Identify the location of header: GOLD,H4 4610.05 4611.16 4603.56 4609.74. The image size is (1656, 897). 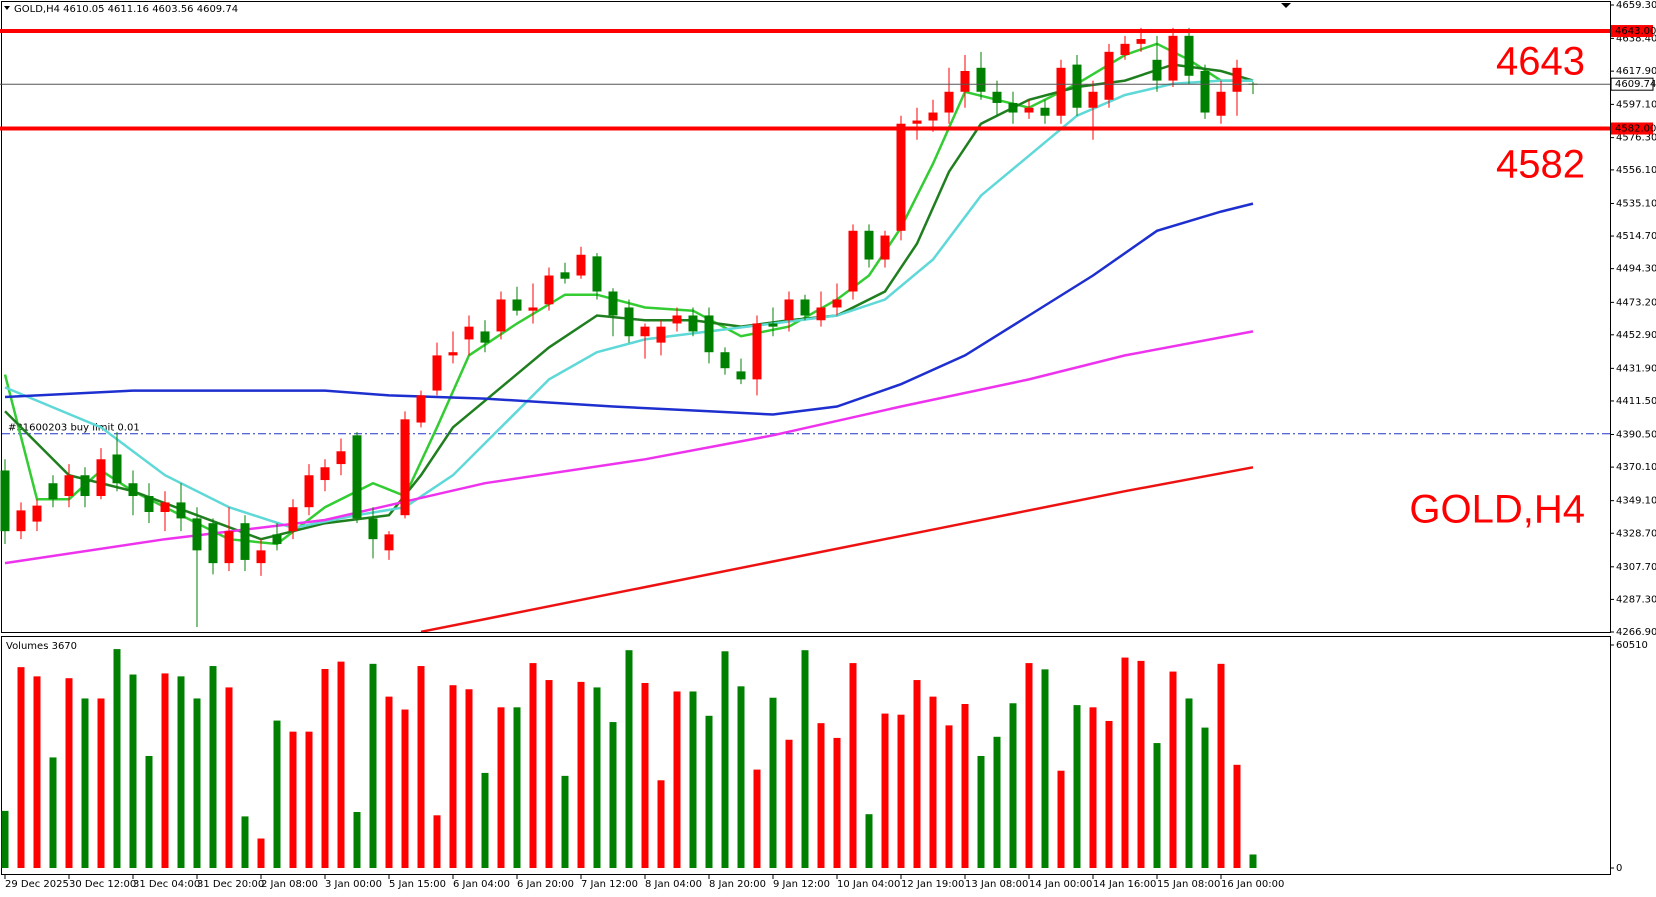
(126, 9).